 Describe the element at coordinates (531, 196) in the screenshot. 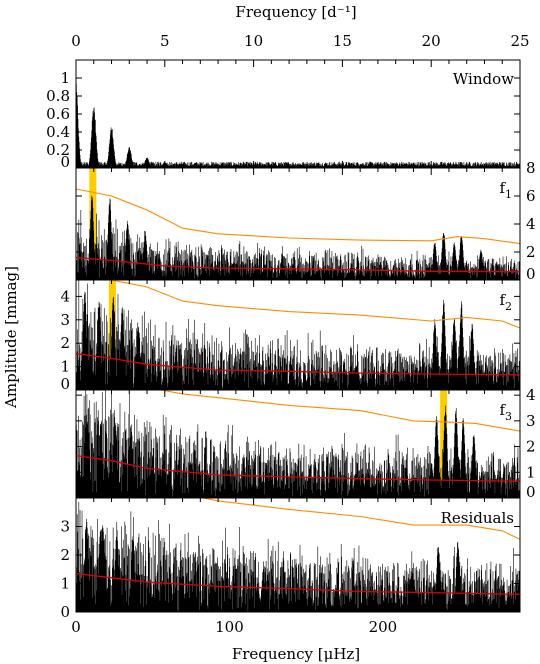

I see `y-tick-label: 6` at that location.